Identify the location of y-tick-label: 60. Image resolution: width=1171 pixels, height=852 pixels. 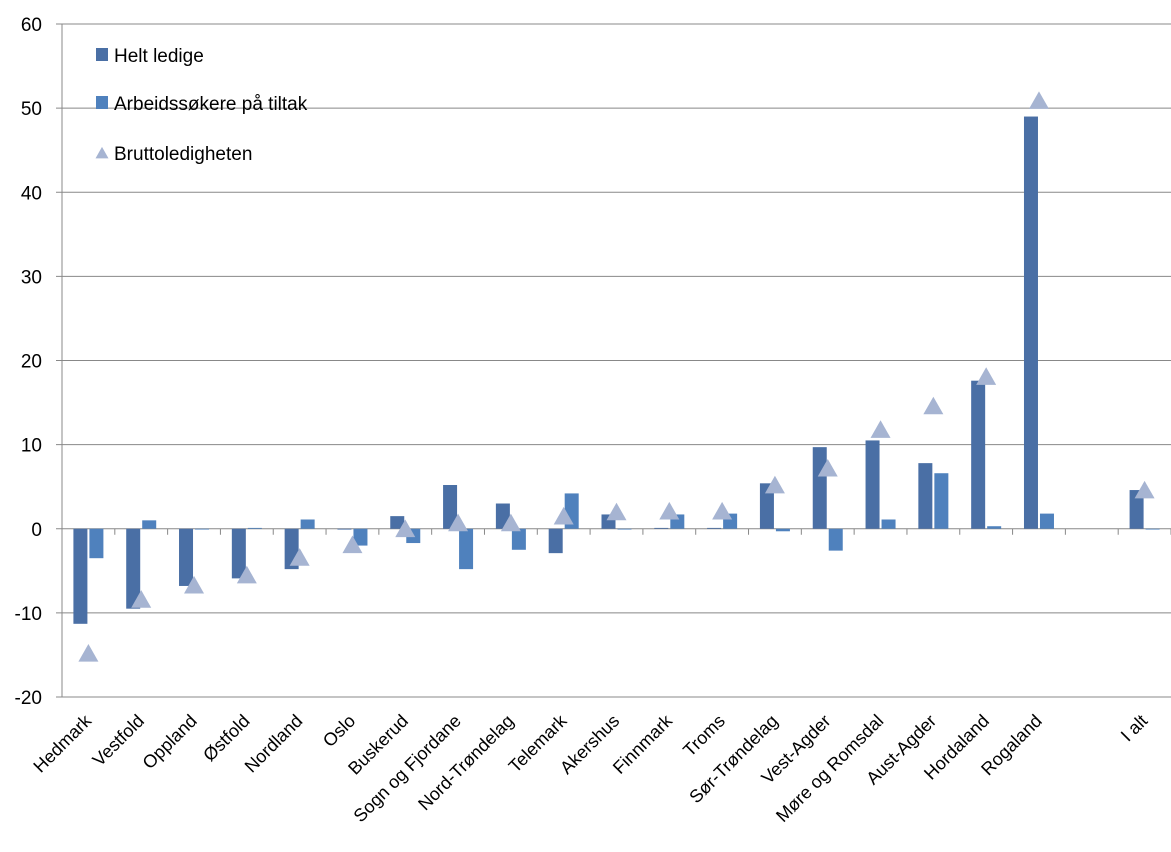
(31, 25).